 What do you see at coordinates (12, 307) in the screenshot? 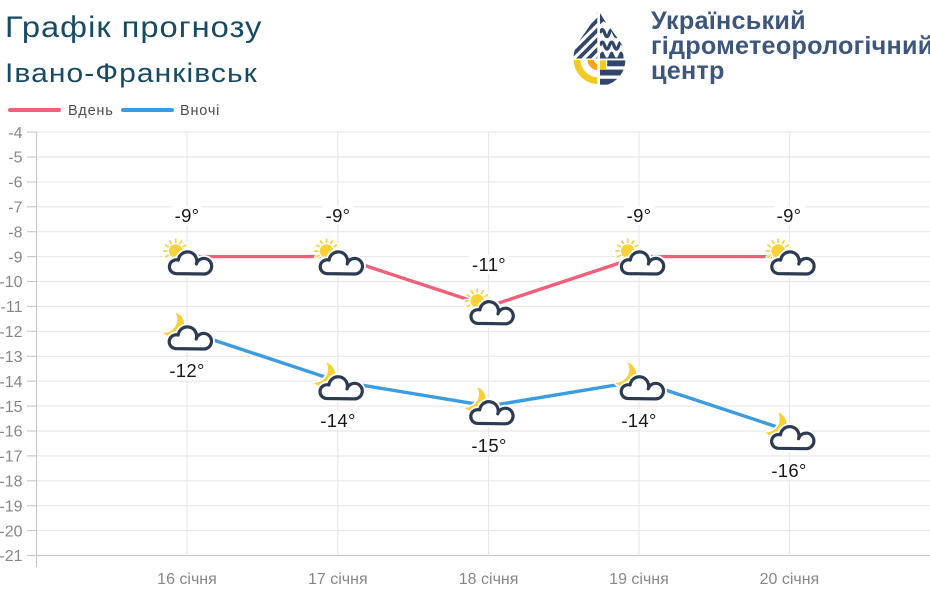
I see `svg-text: -11` at bounding box center [12, 307].